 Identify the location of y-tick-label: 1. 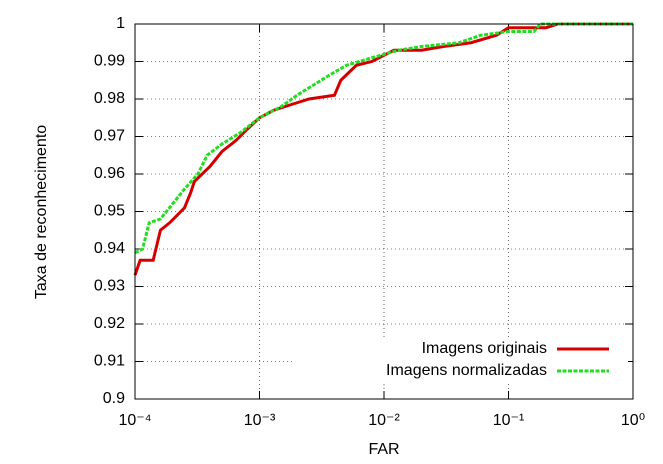
(120, 23).